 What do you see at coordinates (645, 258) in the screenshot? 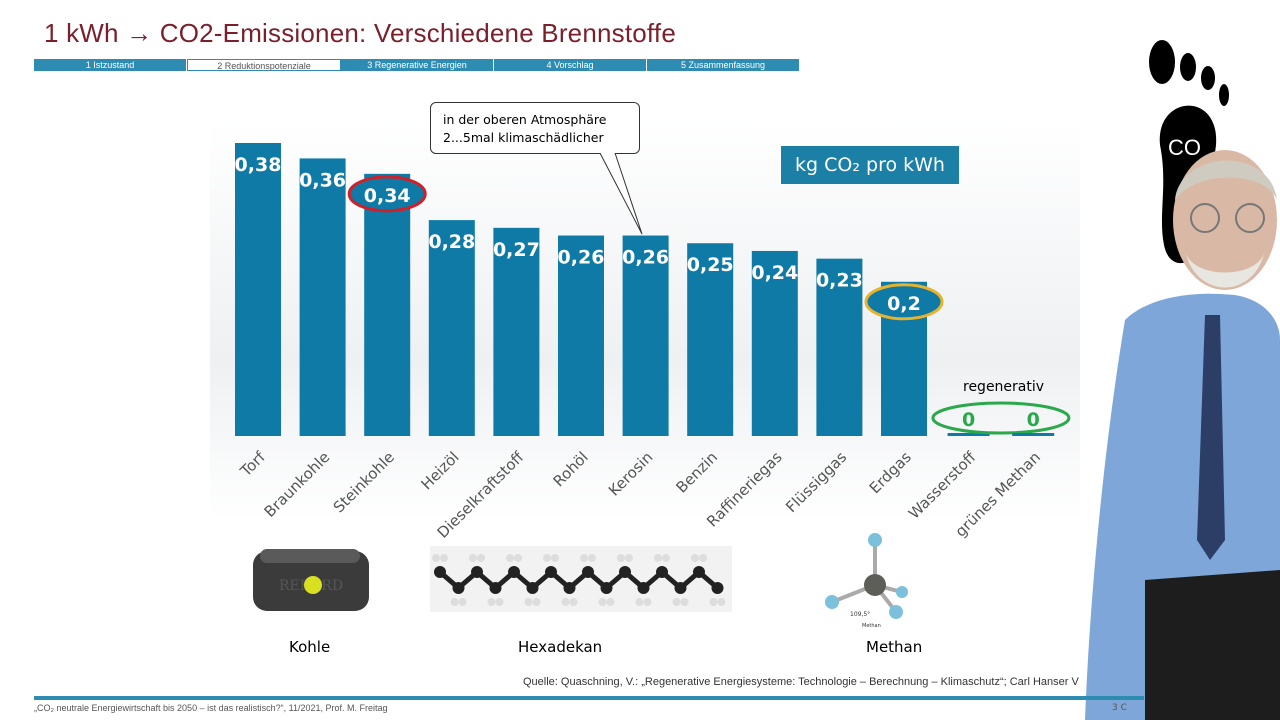
I see `value-label-6: 0,26` at bounding box center [645, 258].